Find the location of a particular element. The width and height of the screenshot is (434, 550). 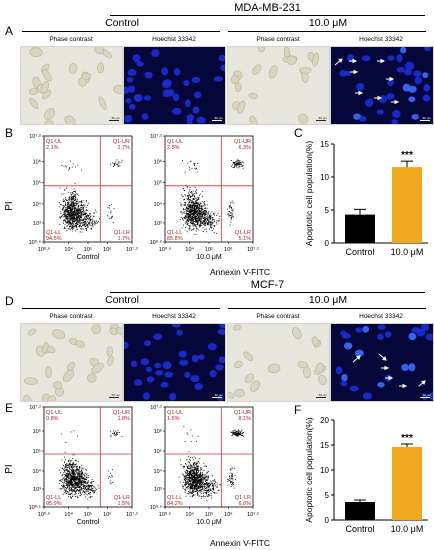

y-tick-label: 20 is located at coordinates (324, 420).